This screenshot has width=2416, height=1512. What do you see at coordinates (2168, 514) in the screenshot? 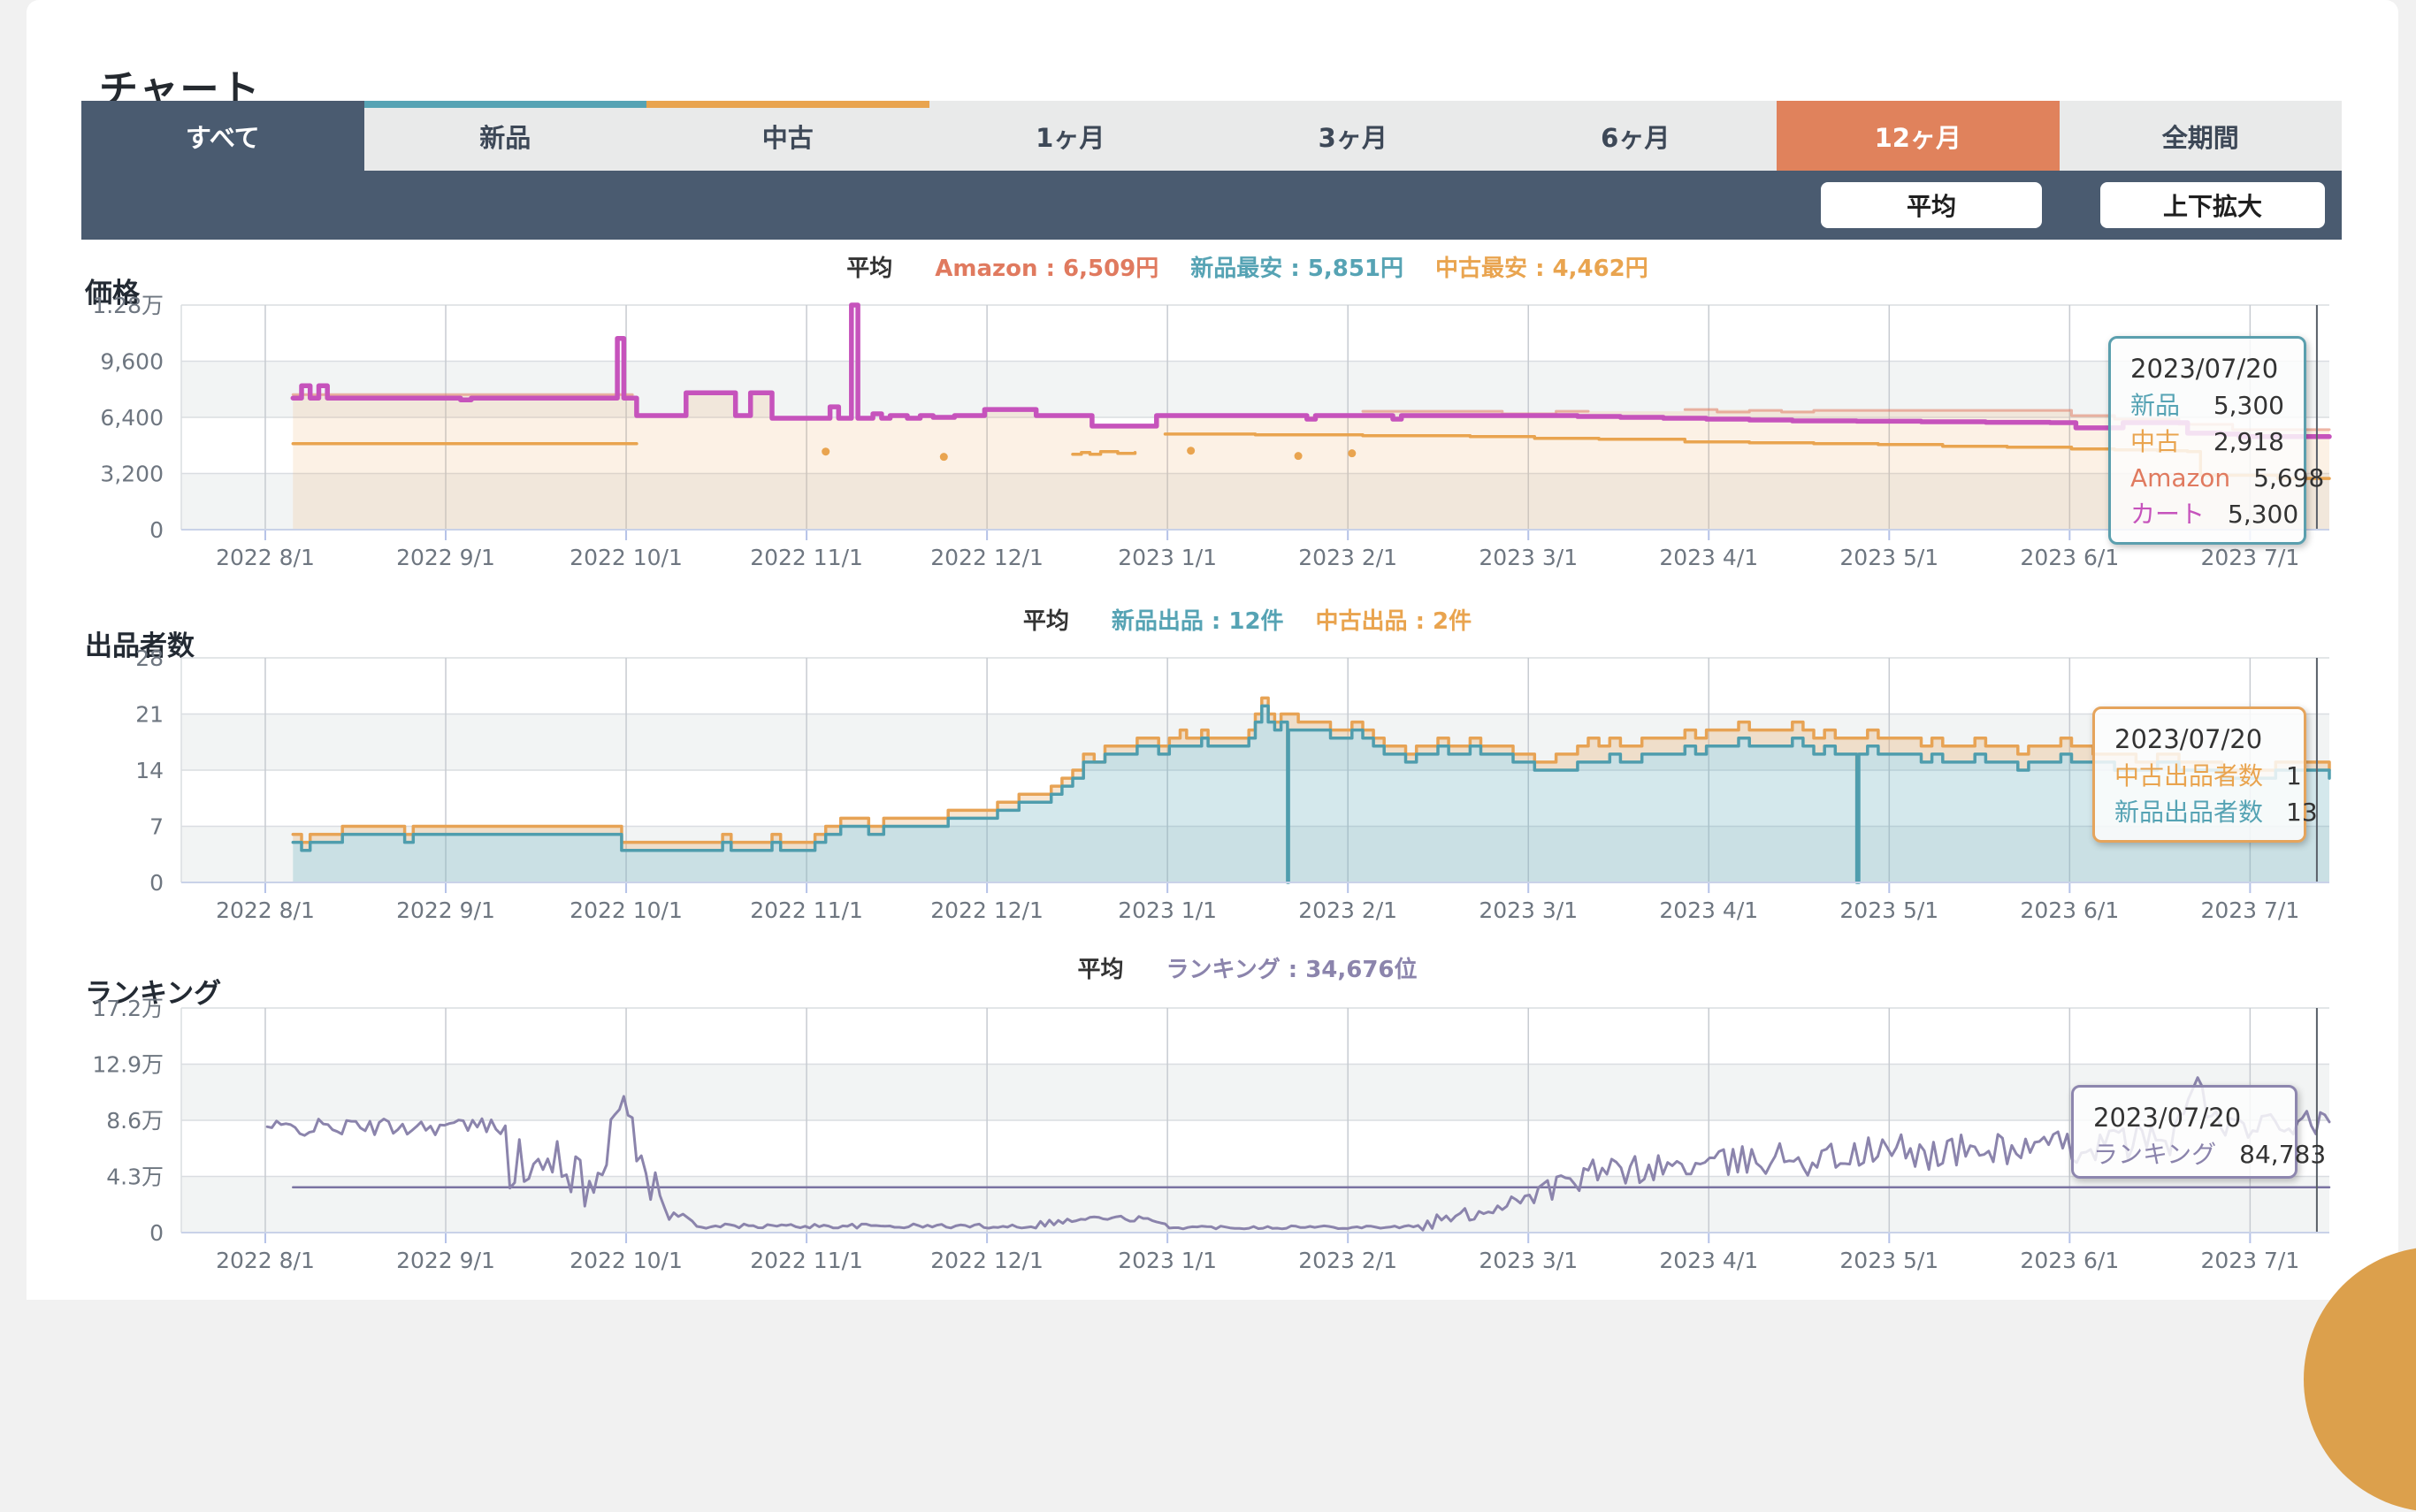
I see `tooltip-series-label: カート` at bounding box center [2168, 514].